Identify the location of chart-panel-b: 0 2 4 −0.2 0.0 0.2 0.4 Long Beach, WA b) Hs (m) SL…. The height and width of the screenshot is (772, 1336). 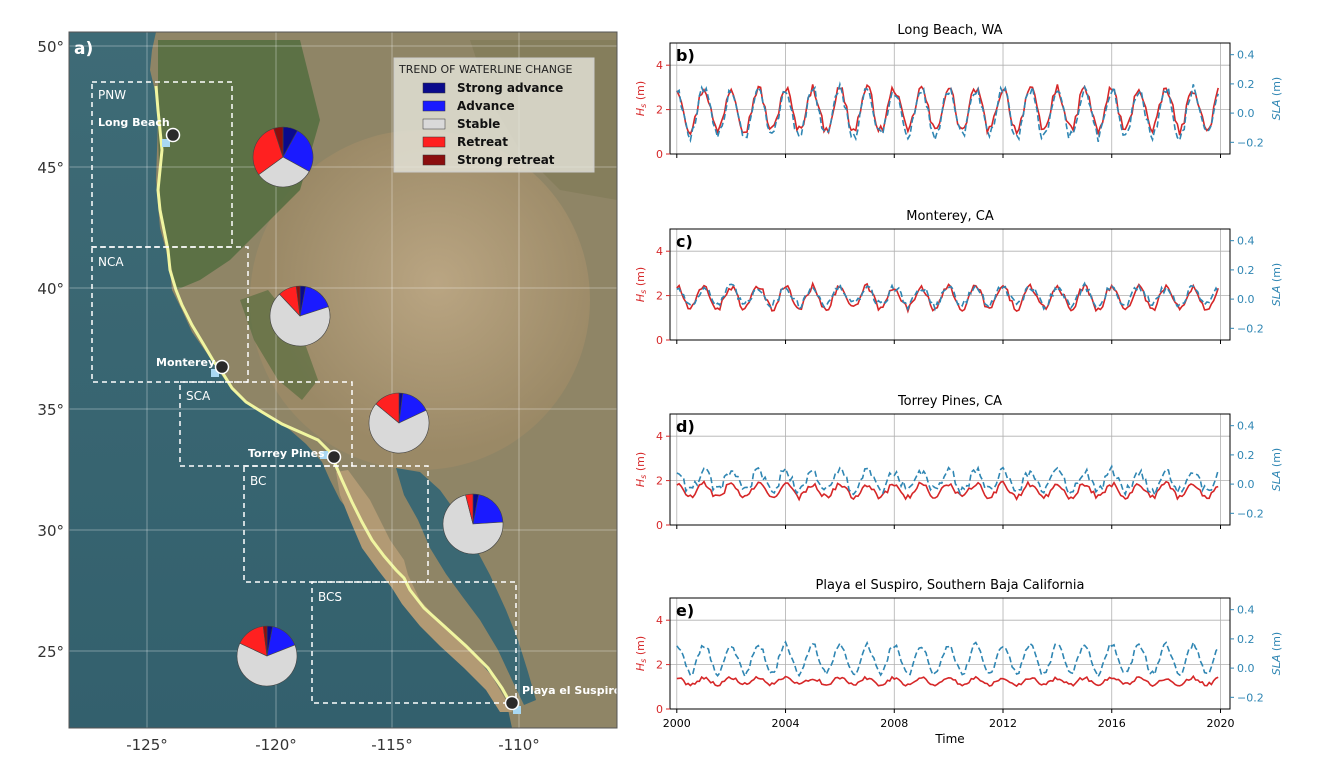
(958, 92).